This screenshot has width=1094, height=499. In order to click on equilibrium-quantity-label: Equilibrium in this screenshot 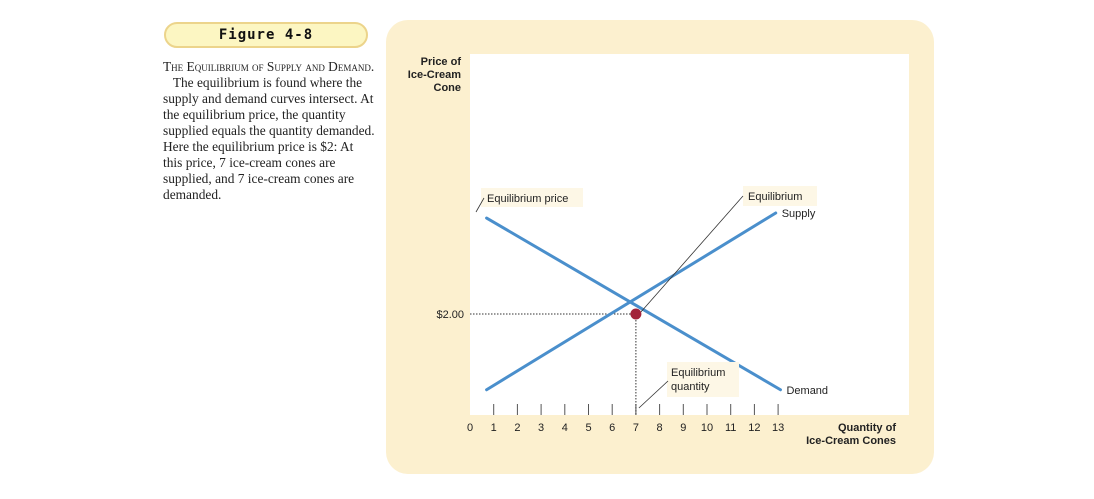, I will do `click(698, 373)`.